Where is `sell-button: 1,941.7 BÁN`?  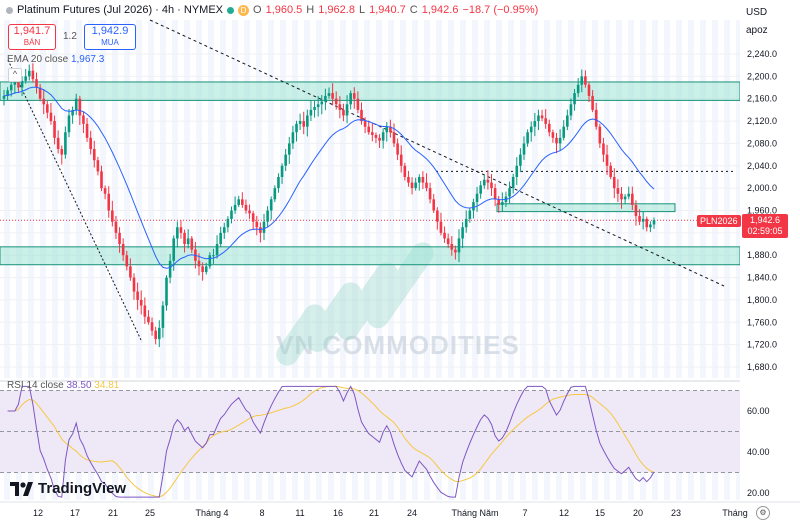 sell-button: 1,941.7 BÁN is located at coordinates (32, 37).